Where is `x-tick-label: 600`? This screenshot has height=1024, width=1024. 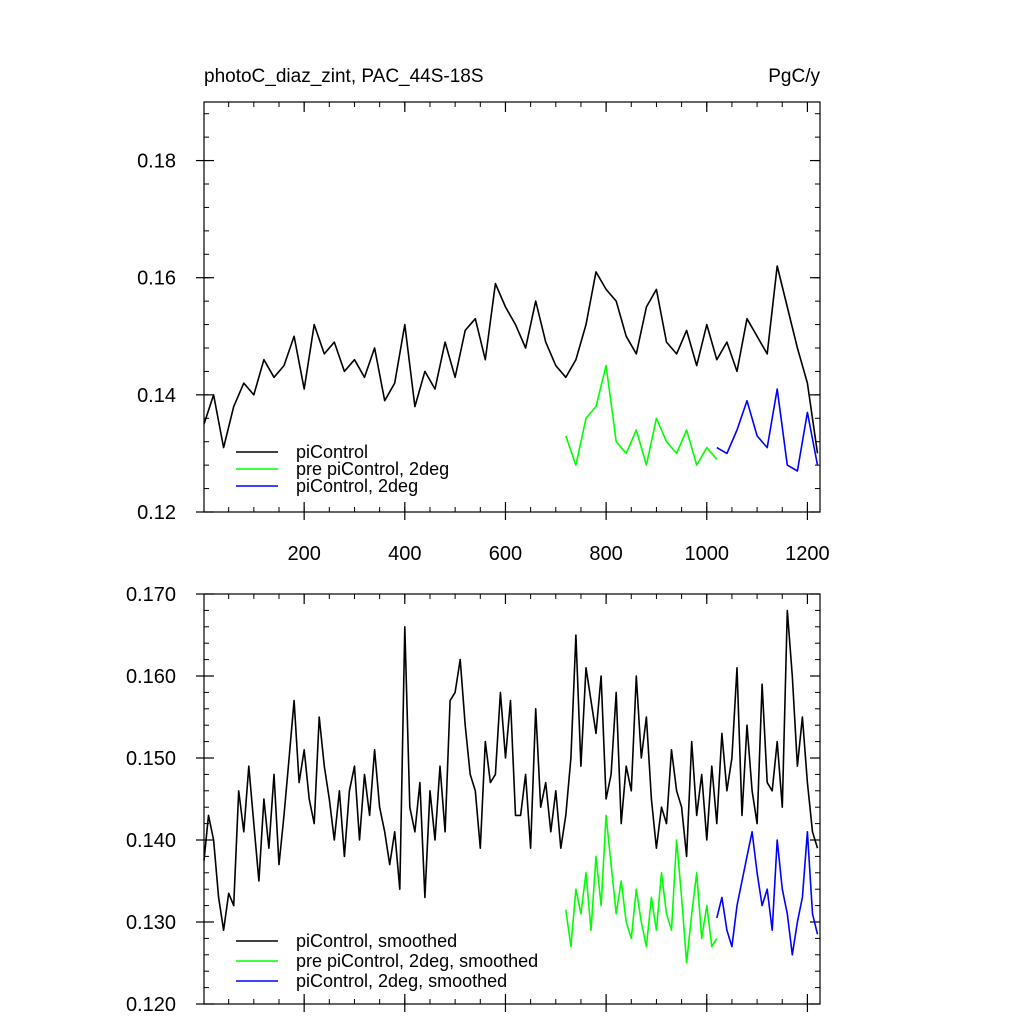
x-tick-label: 600 is located at coordinates (505, 554).